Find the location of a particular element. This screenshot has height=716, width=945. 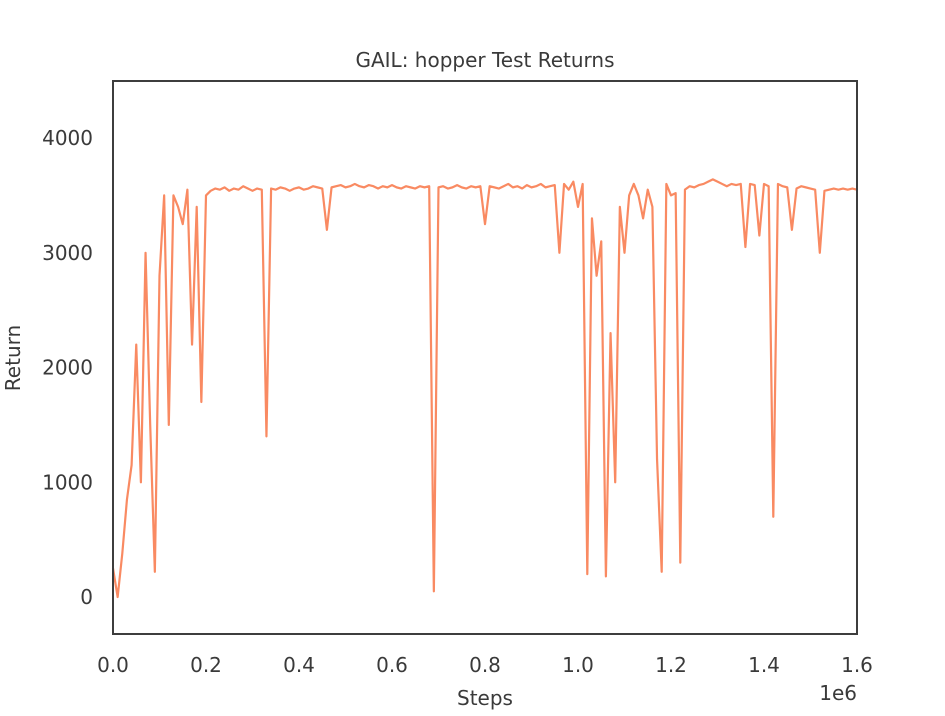

x-tick-label: 1.6 is located at coordinates (857, 665).